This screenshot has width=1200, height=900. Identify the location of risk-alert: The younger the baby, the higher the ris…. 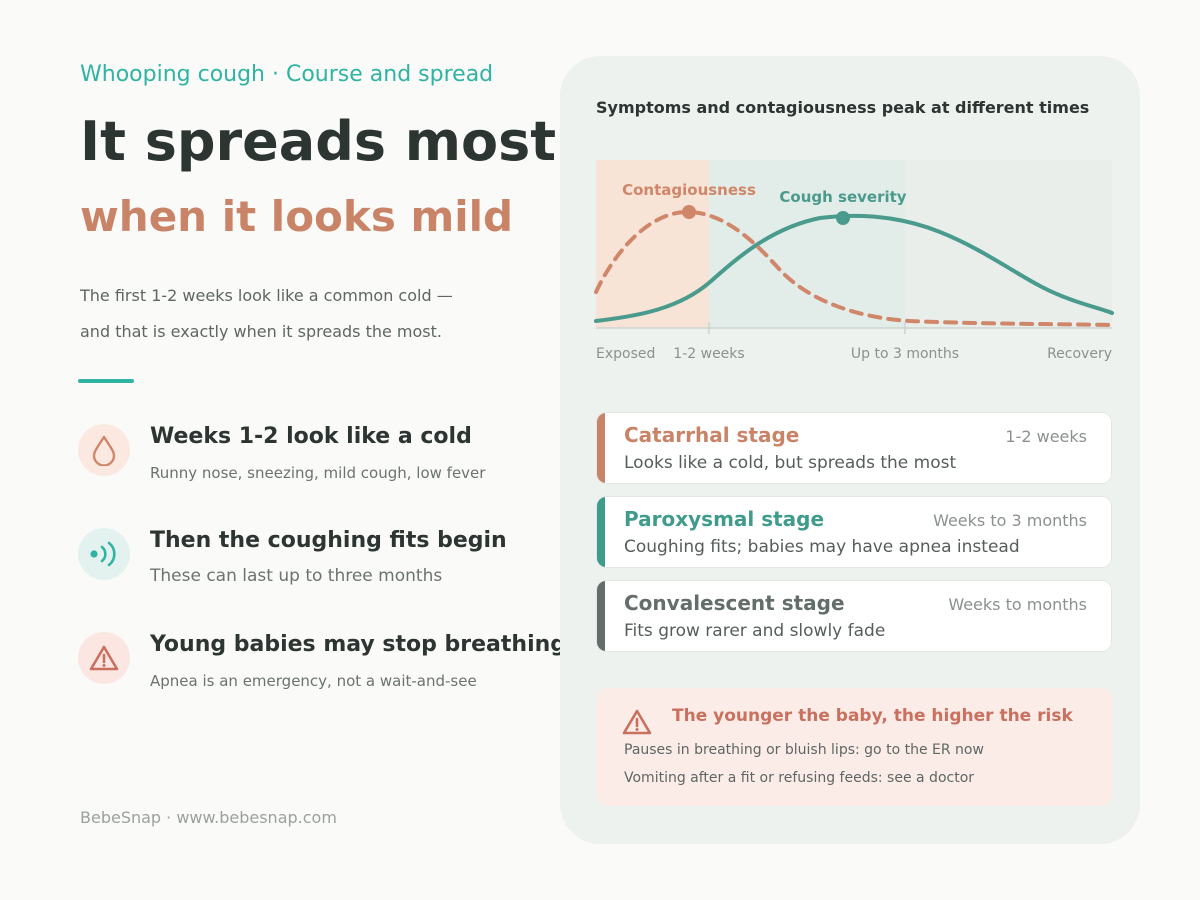
(854, 747).